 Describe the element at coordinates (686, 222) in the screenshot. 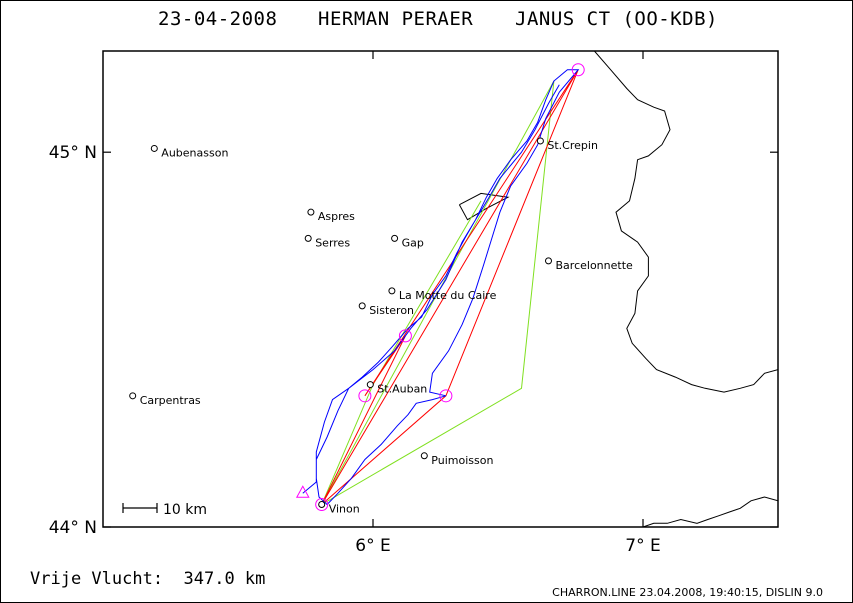

I see `country-border` at that location.